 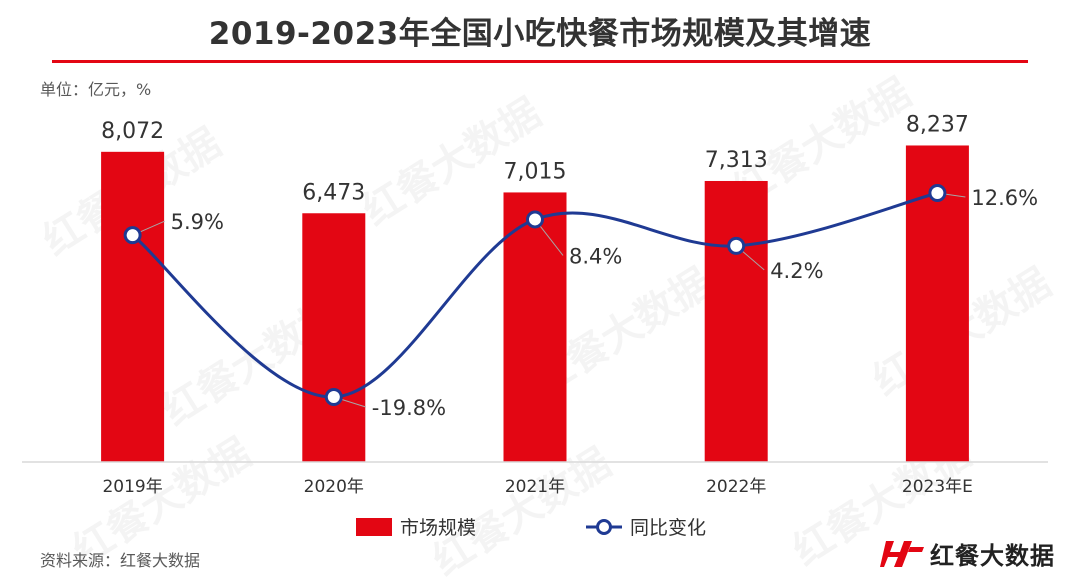 I want to click on legend-swatch-bar, so click(x=374, y=527).